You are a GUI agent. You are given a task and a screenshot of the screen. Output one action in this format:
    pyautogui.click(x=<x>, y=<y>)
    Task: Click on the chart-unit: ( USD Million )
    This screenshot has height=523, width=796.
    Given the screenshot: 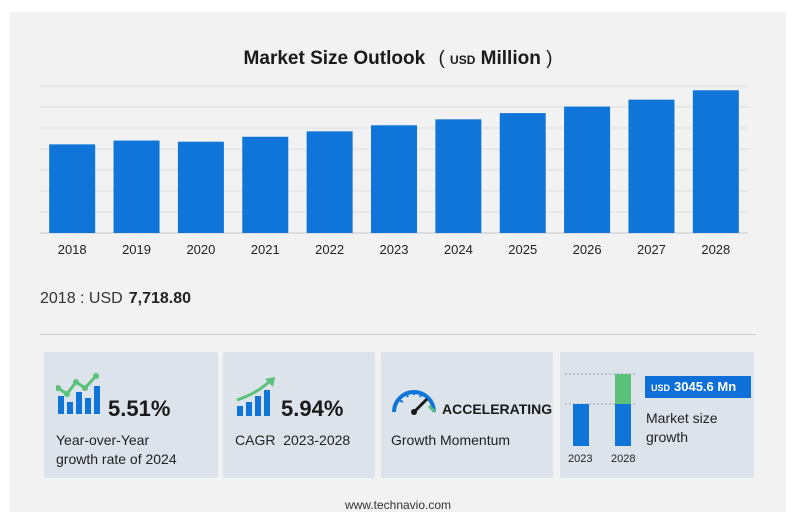 What is the action you would take?
    pyautogui.click(x=495, y=58)
    